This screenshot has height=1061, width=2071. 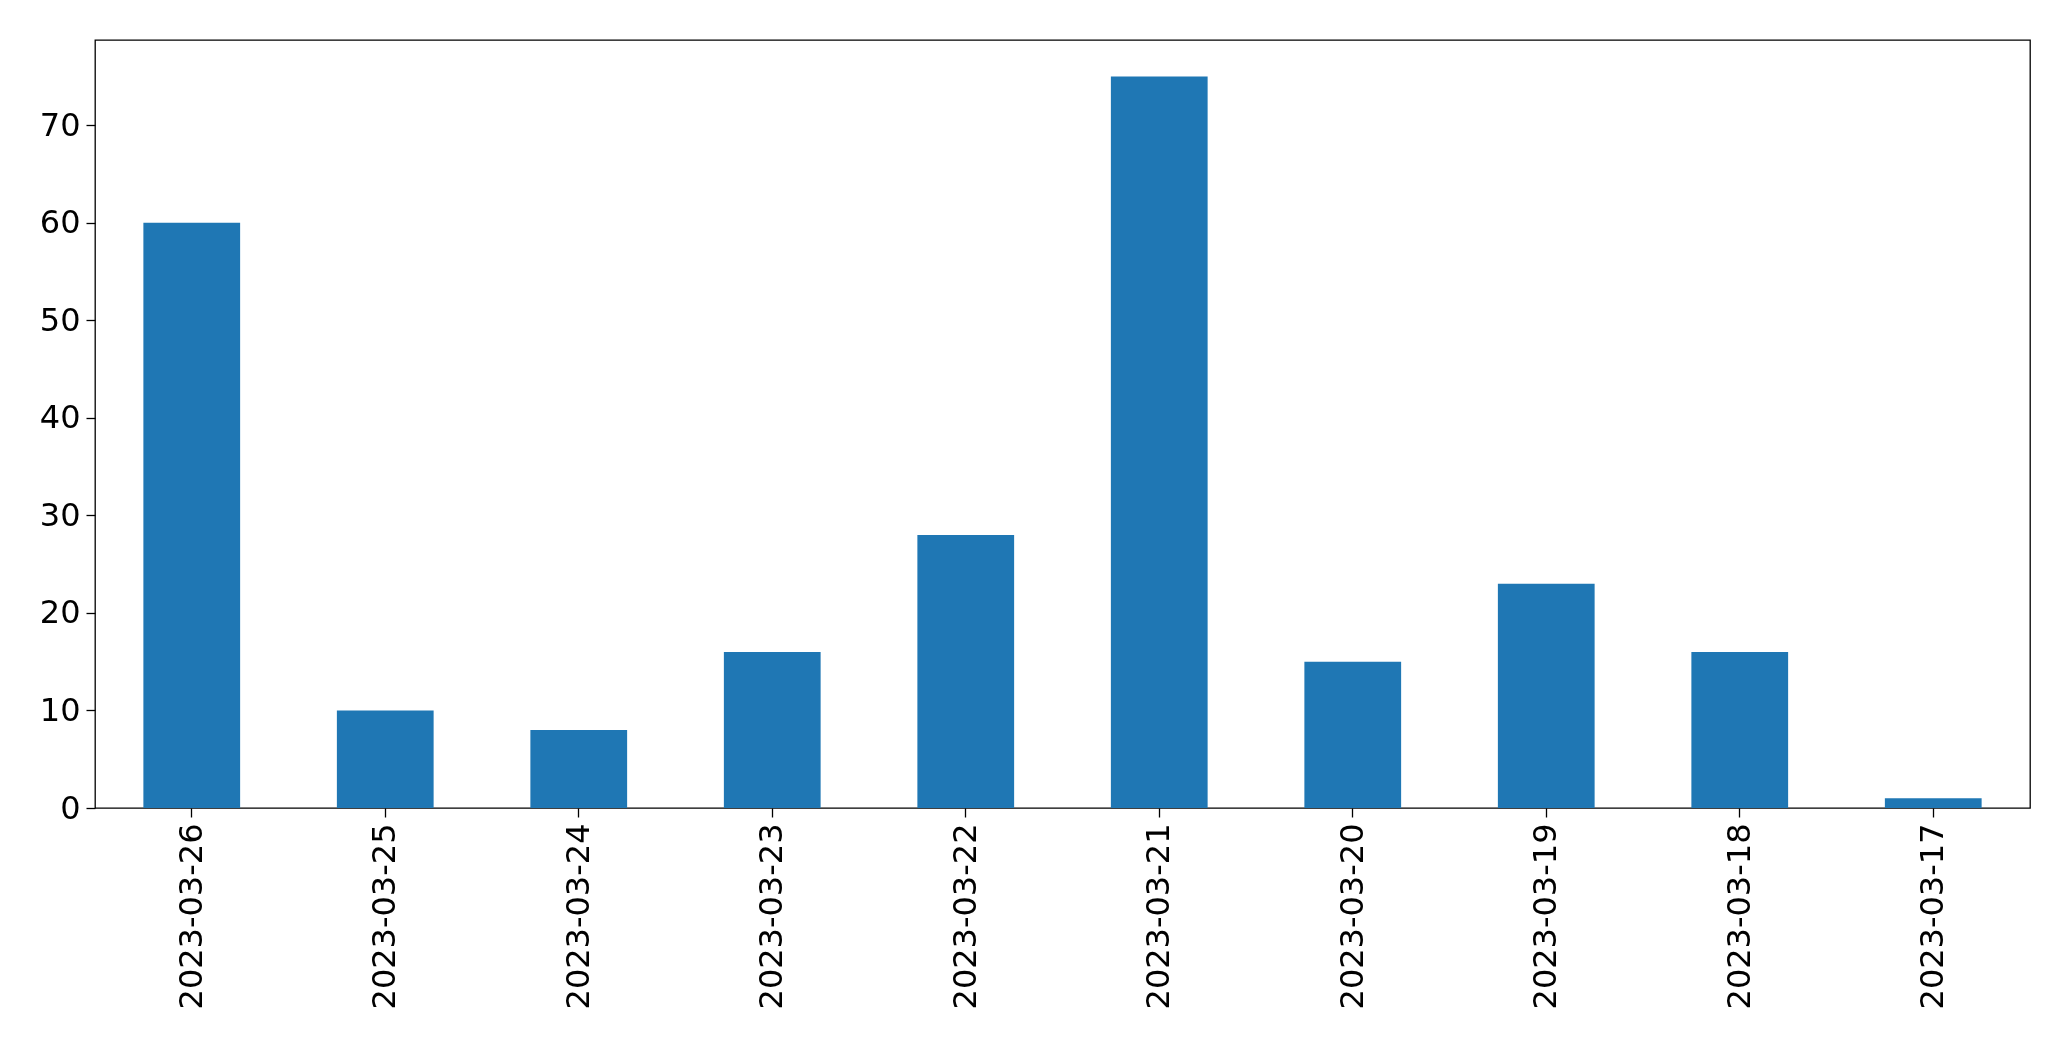 I want to click on x-tick-label: 2023-03-20, so click(x=1351, y=916).